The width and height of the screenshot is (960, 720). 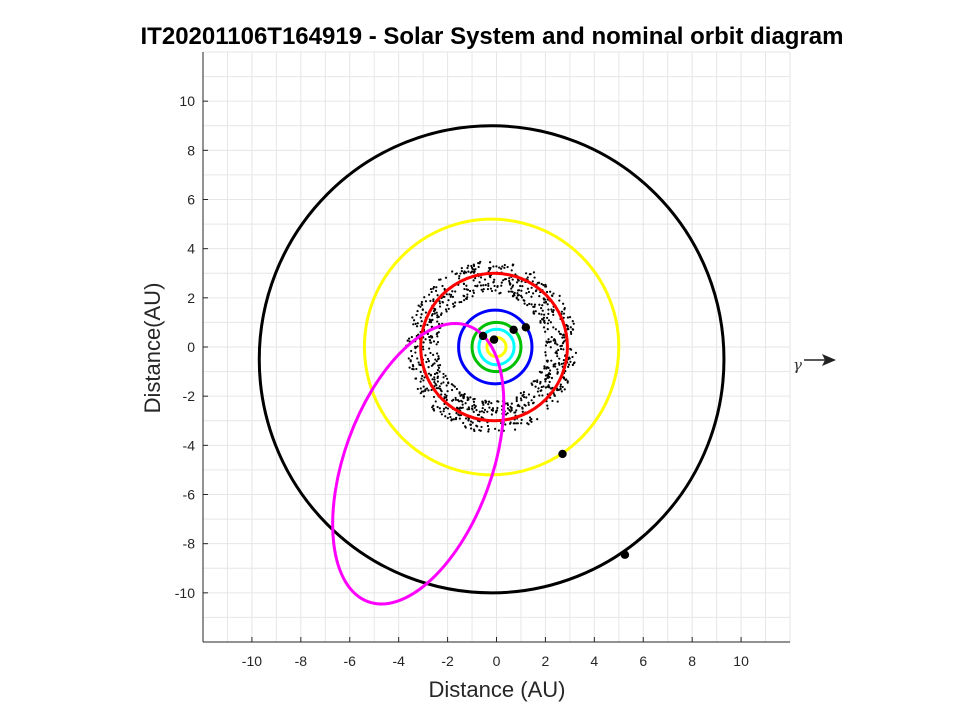 What do you see at coordinates (497, 689) in the screenshot?
I see `x-axis-label: Distance (AU)` at bounding box center [497, 689].